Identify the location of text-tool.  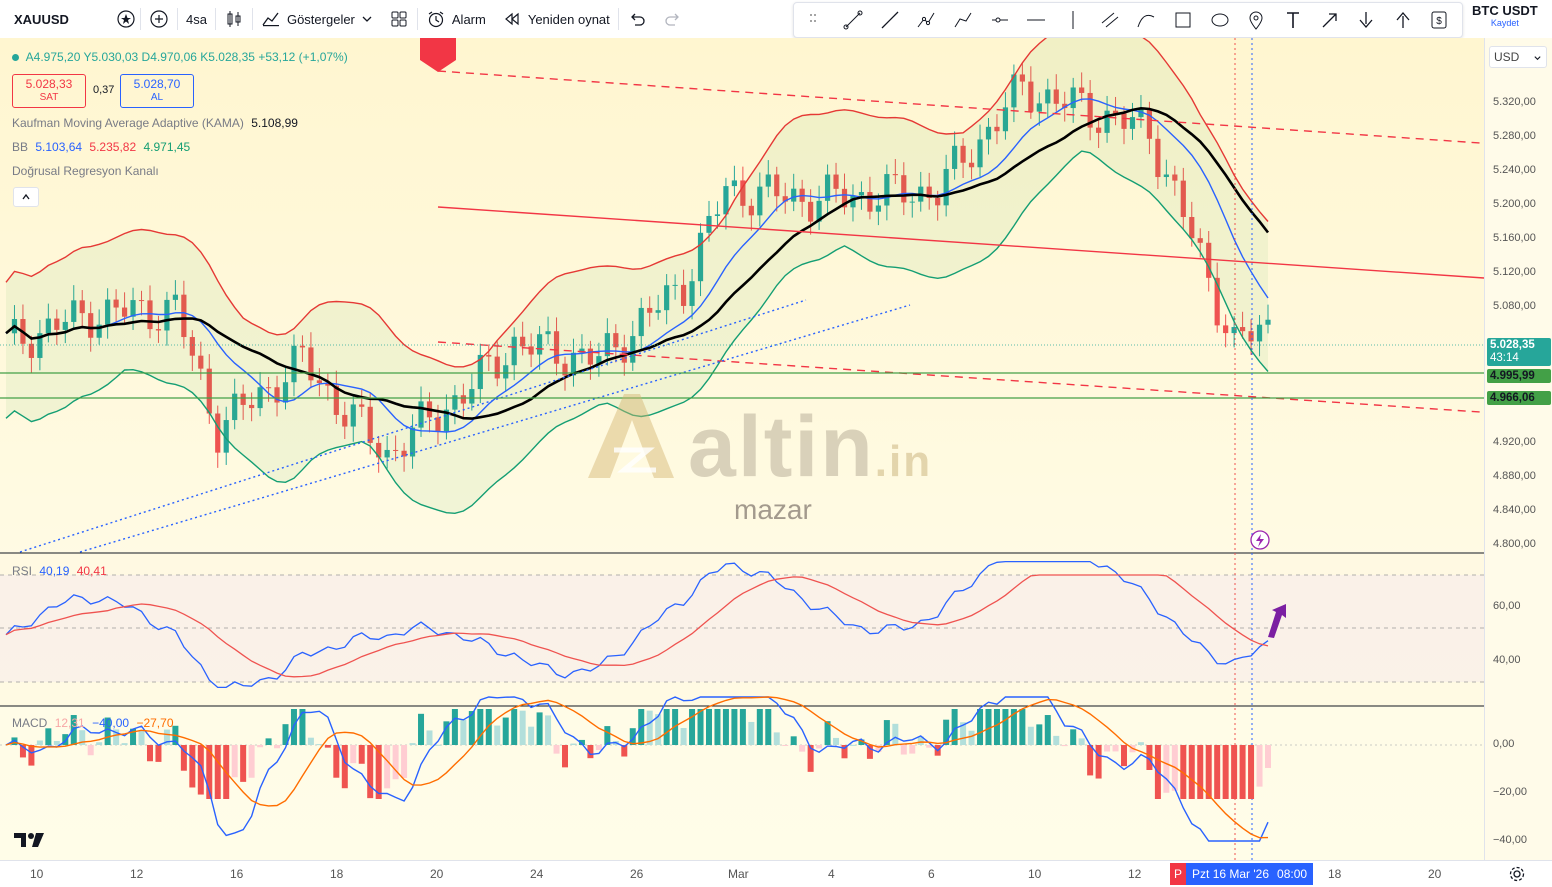
(1293, 20).